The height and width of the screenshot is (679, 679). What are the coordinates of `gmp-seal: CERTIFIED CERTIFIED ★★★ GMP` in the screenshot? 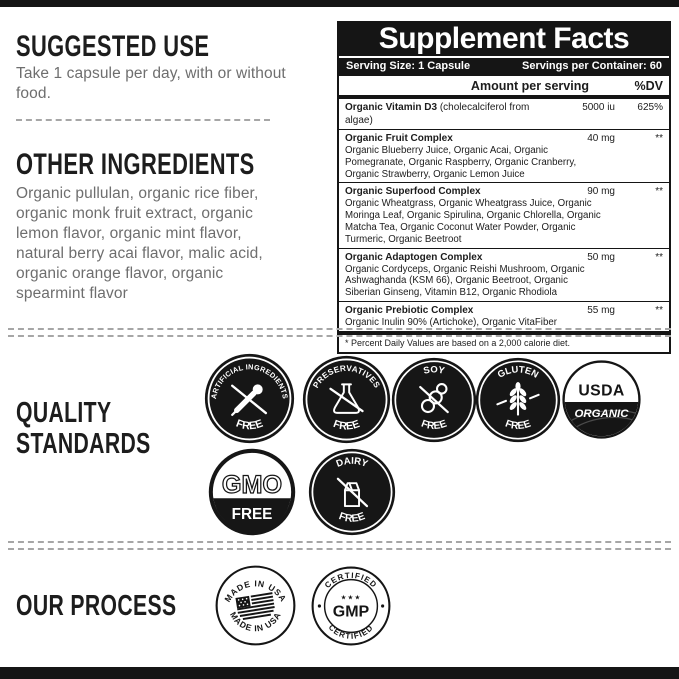 It's located at (351, 606).